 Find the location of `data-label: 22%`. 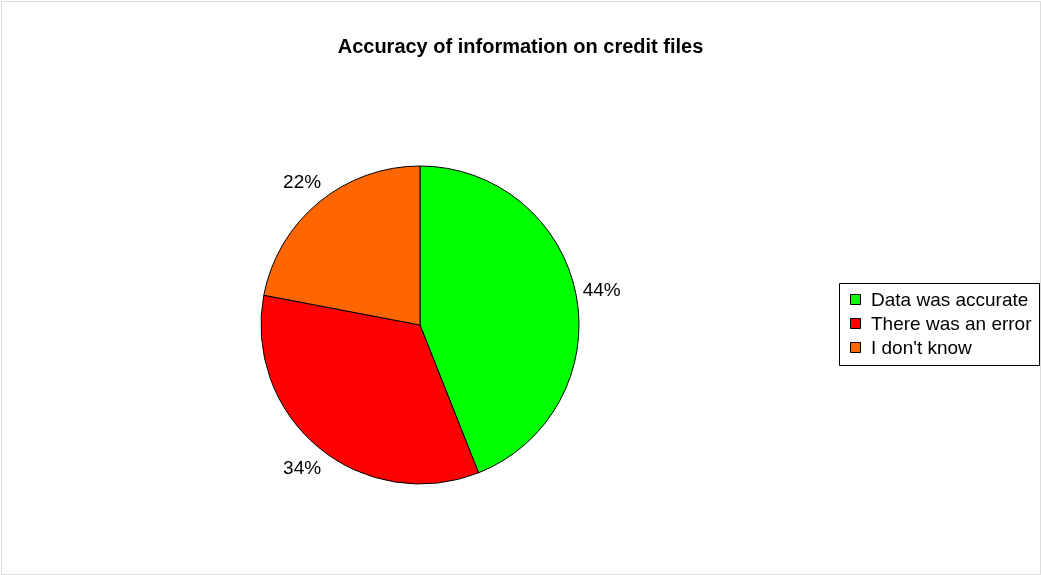

data-label: 22% is located at coordinates (302, 182).